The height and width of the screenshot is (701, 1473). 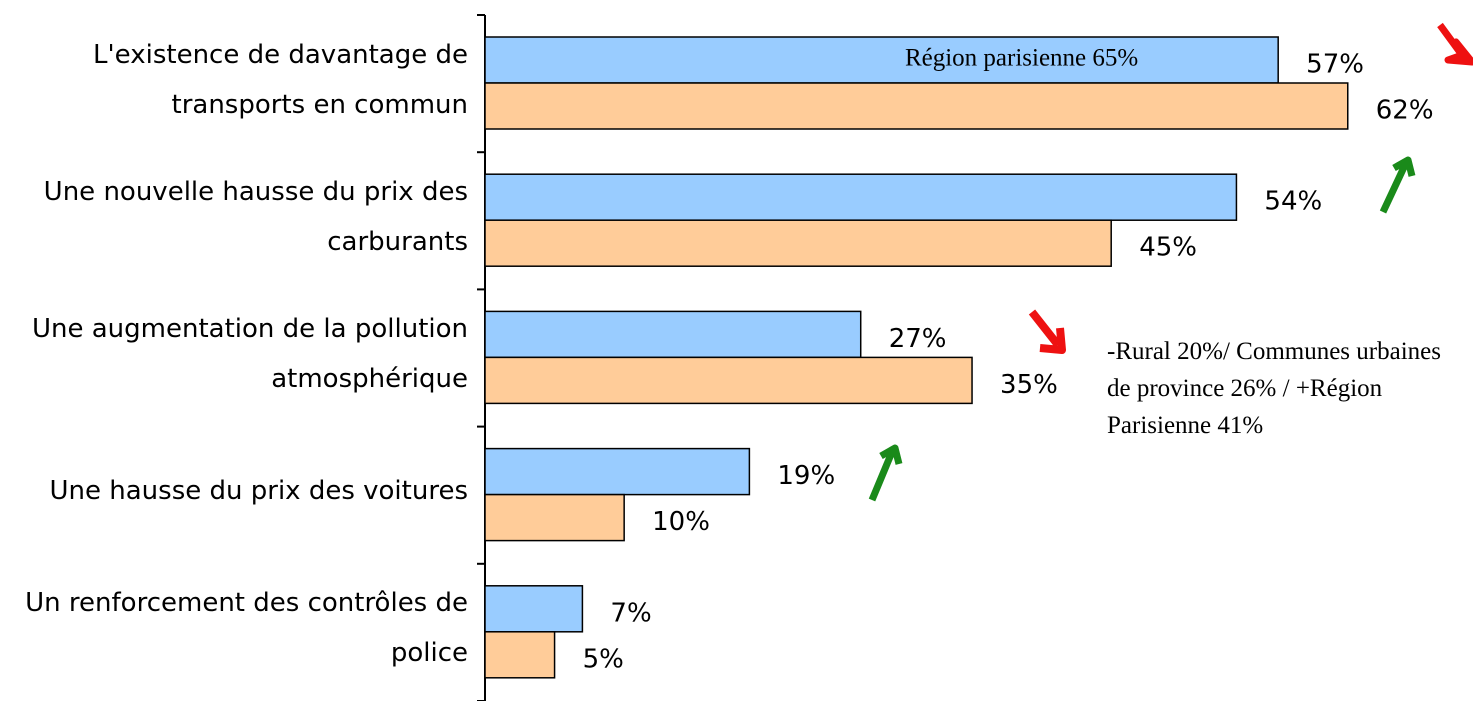 I want to click on value-label: 10%, so click(x=681, y=522).